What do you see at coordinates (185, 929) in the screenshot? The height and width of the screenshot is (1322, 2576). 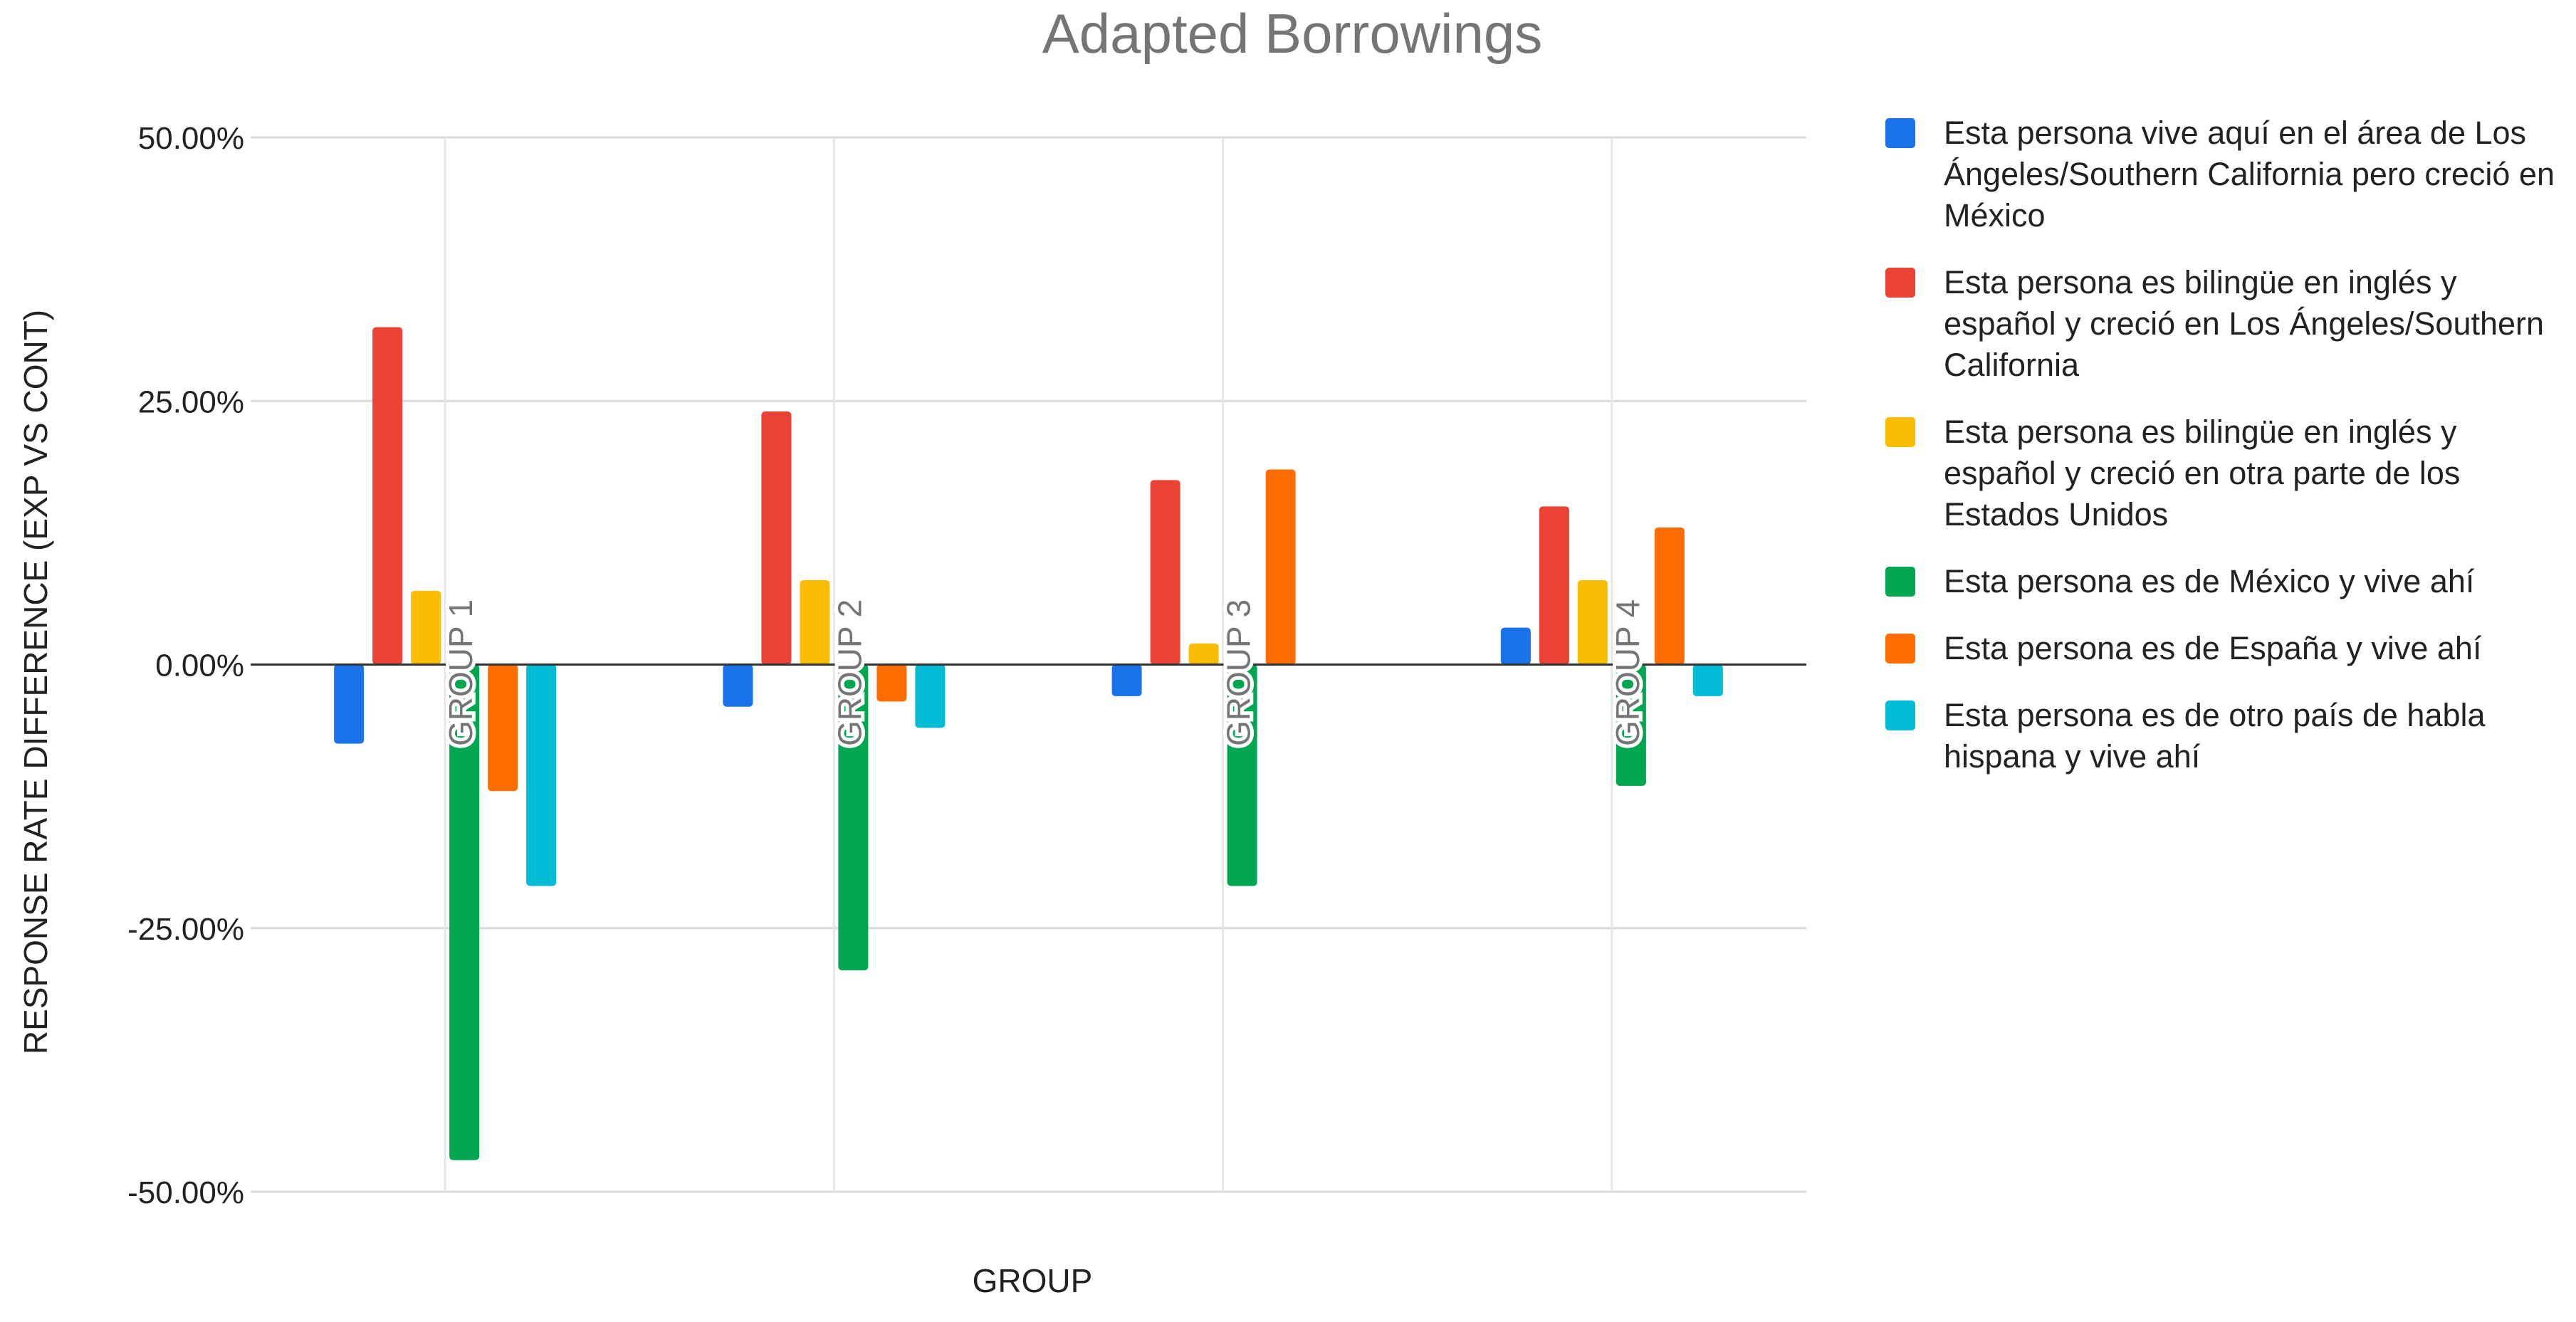 I see `y-tick-label: -25.00%` at bounding box center [185, 929].